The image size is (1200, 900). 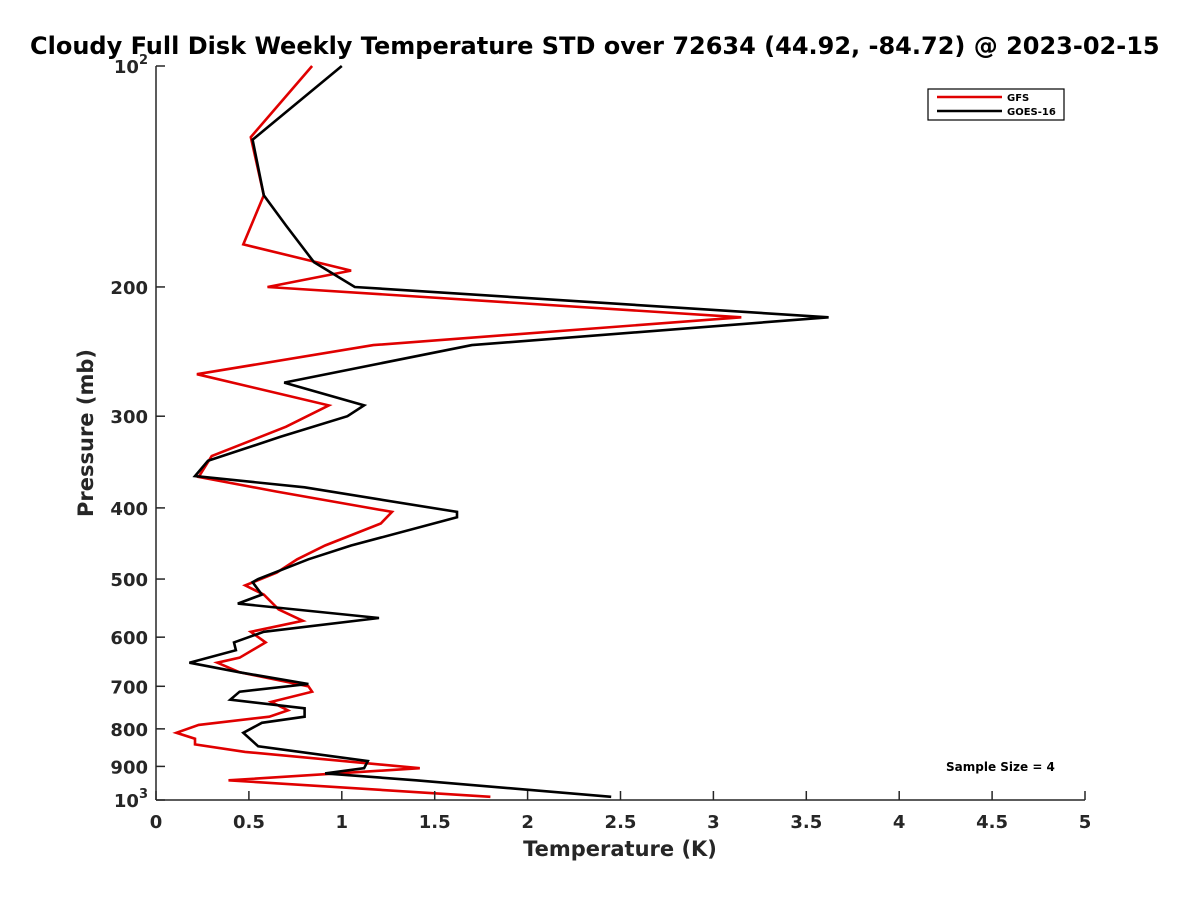 What do you see at coordinates (129, 730) in the screenshot?
I see `y-tick-label: 800` at bounding box center [129, 730].